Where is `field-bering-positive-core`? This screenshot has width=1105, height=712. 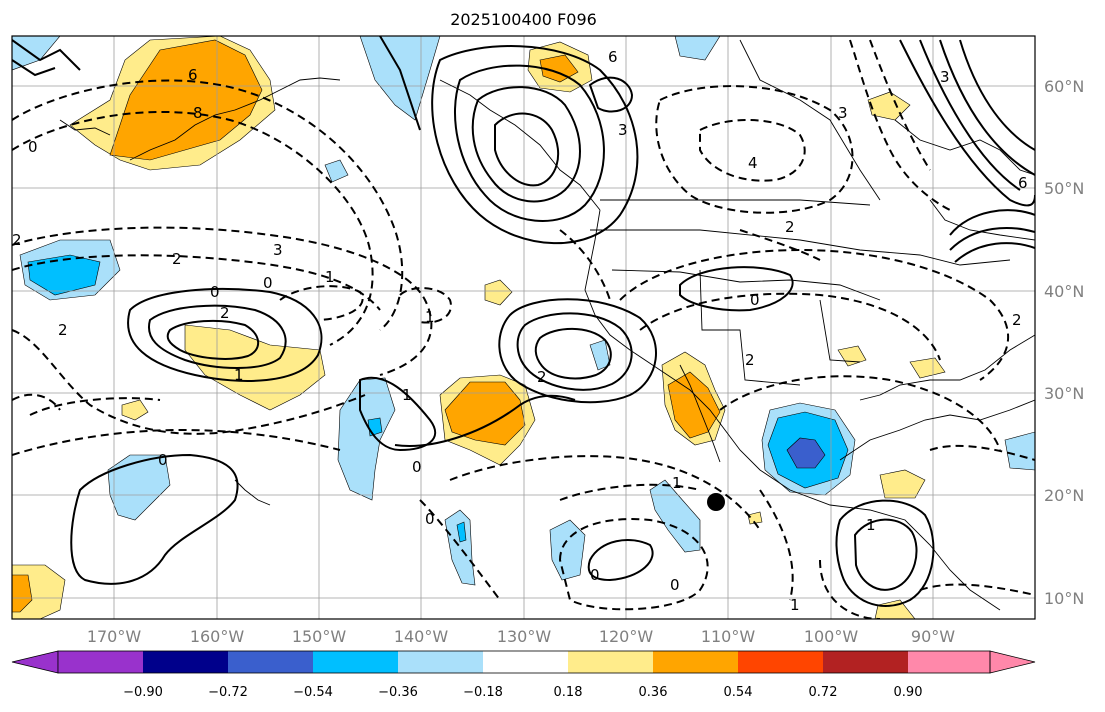 field-bering-positive-core is located at coordinates (186, 100).